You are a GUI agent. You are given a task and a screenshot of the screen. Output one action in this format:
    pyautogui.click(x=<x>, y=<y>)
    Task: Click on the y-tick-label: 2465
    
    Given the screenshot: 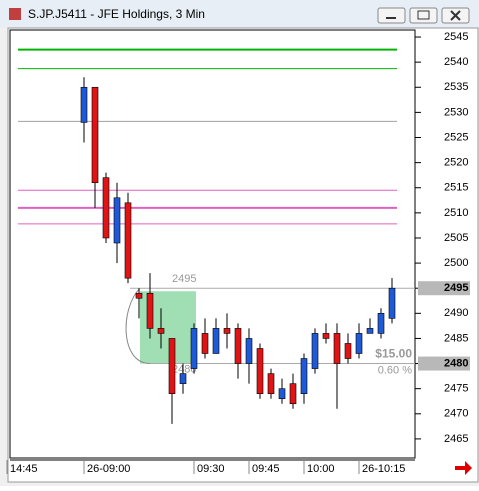 What is the action you would take?
    pyautogui.click(x=456, y=439)
    